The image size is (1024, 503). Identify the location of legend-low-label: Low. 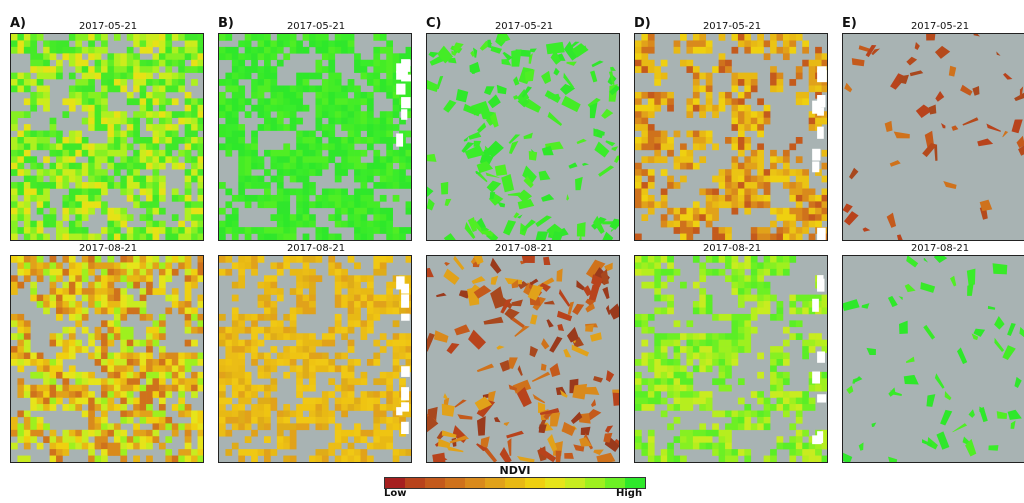
(395, 493).